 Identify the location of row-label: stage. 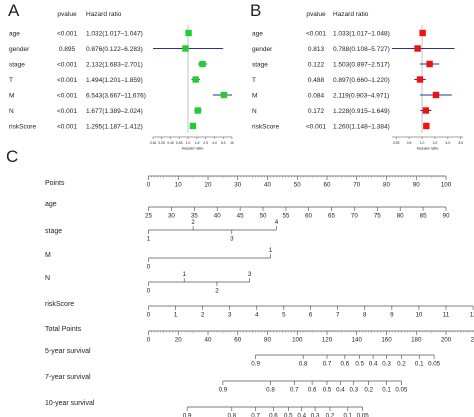
(17, 65).